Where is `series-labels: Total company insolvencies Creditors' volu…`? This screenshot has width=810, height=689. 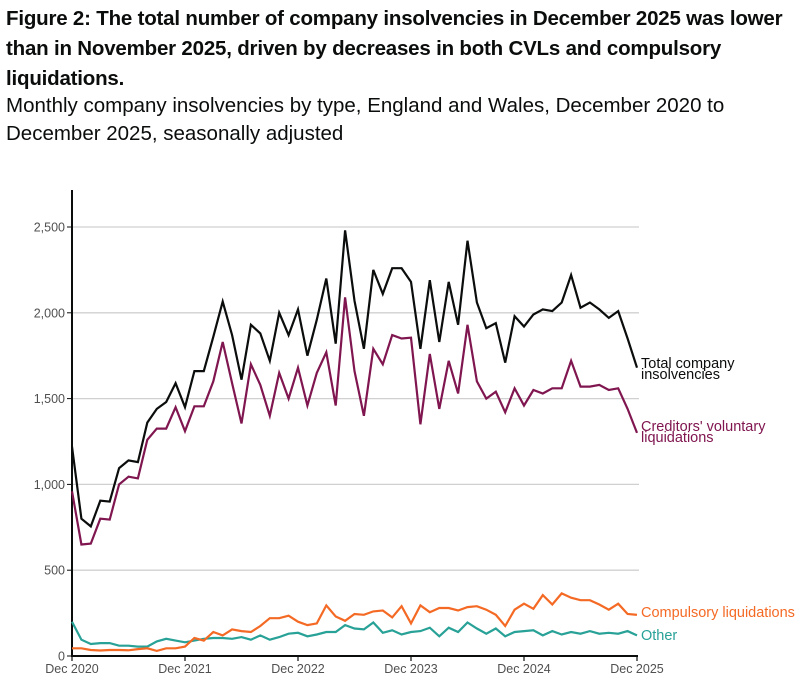
series-labels: Total company insolvencies Creditors' volu… is located at coordinates (718, 500).